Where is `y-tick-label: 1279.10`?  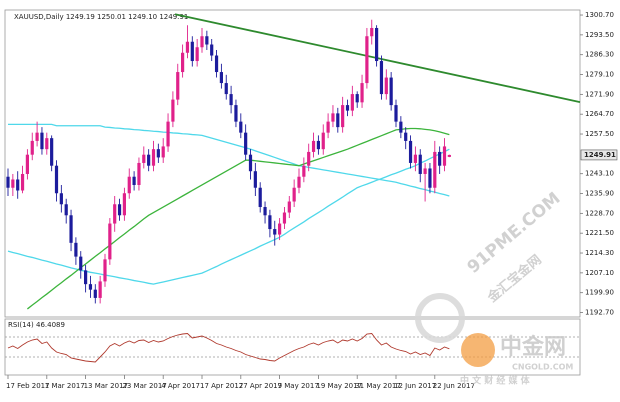 y-tick-label: 1279.10 is located at coordinates (599, 75).